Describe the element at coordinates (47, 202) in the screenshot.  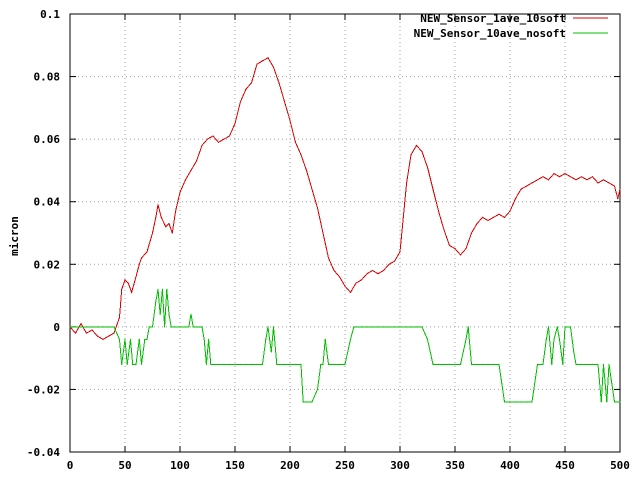
I see `y-tick-label: 0.04` at that location.